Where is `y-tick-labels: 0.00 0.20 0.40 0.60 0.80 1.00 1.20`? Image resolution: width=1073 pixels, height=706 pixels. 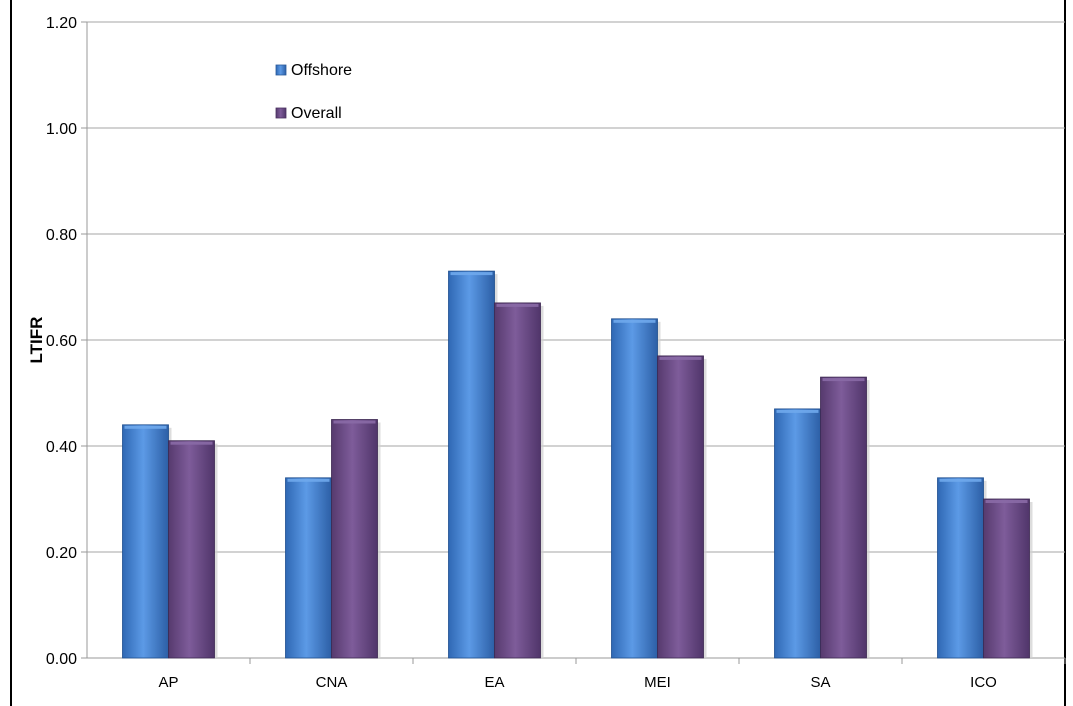
y-tick-labels: 0.00 0.20 0.40 0.60 0.80 1.00 1.20 is located at coordinates (66, 341).